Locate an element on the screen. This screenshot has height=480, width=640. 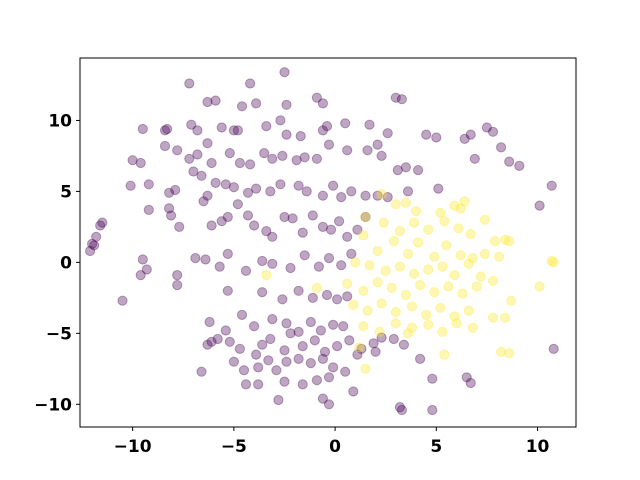
y-tick-label: 10 is located at coordinates (60, 121).